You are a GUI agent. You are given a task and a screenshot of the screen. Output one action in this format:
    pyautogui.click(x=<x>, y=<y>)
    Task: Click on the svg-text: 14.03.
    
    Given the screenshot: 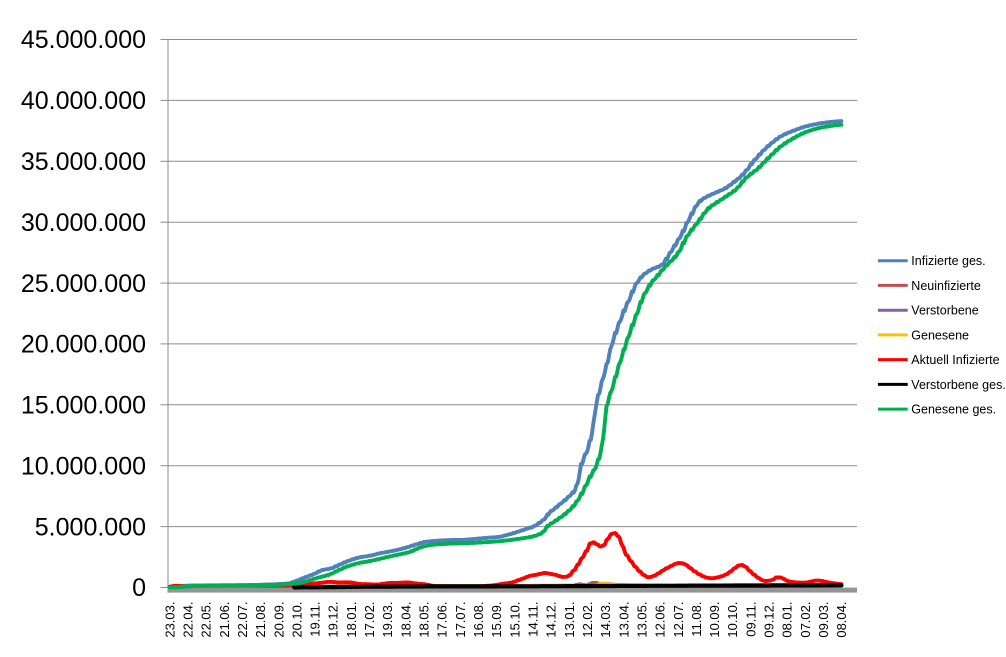 What is the action you would take?
    pyautogui.click(x=605, y=620)
    